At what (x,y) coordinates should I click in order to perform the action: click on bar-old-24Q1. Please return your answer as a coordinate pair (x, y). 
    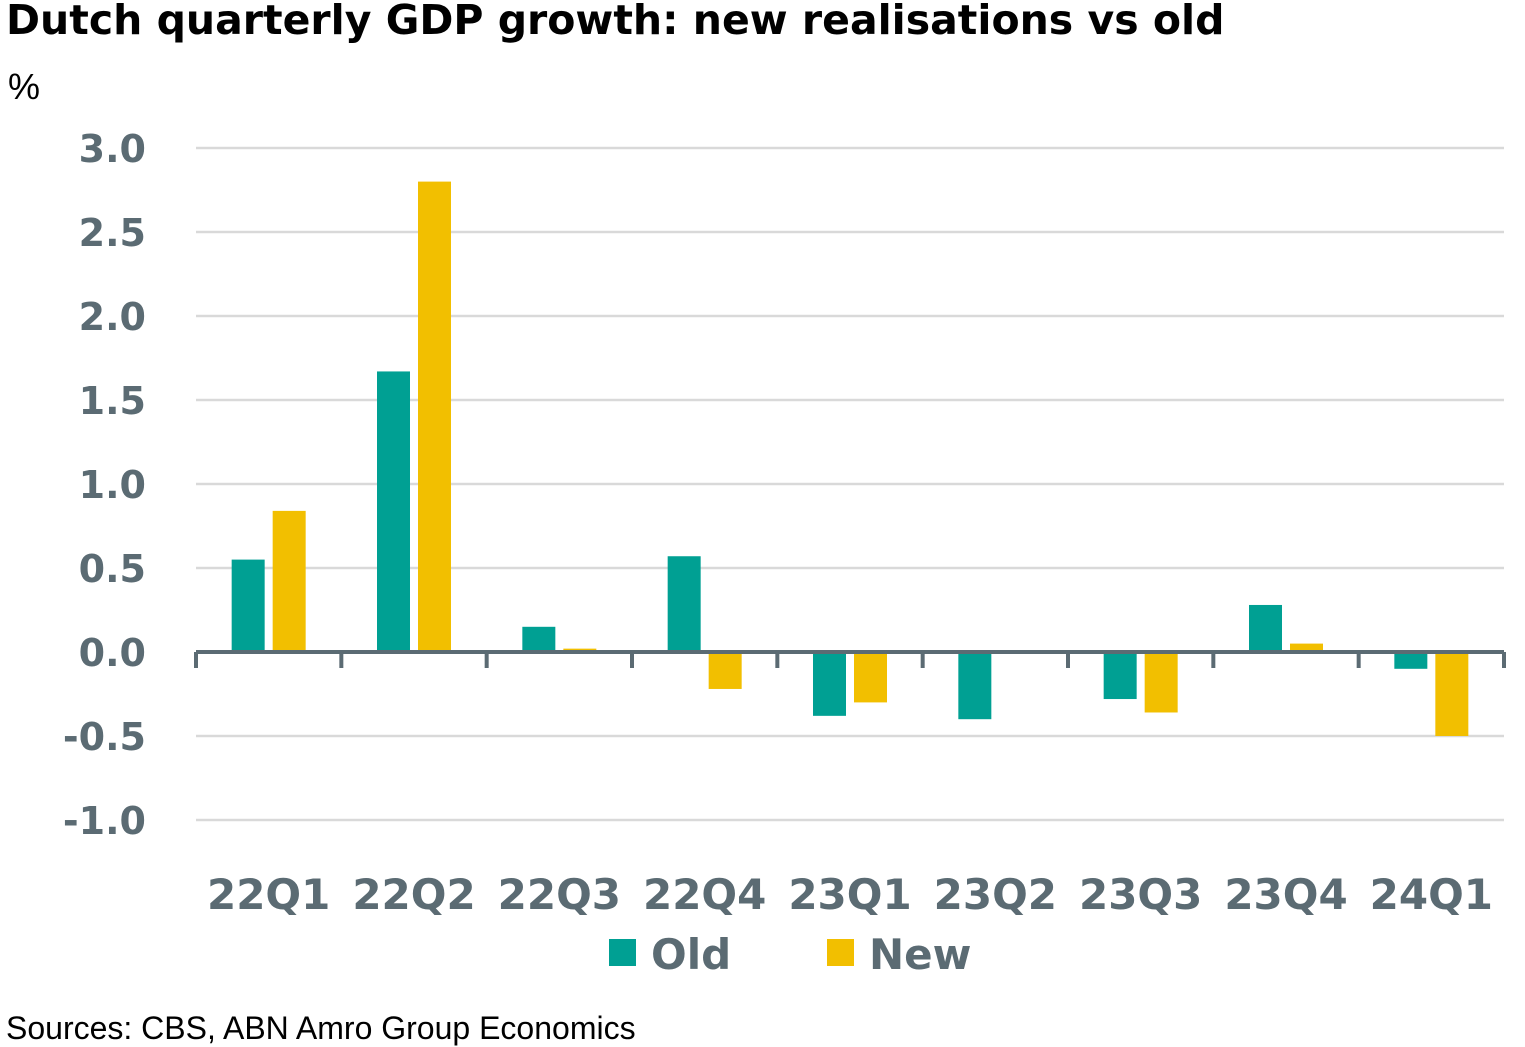
    Looking at the image, I should click on (1411, 660).